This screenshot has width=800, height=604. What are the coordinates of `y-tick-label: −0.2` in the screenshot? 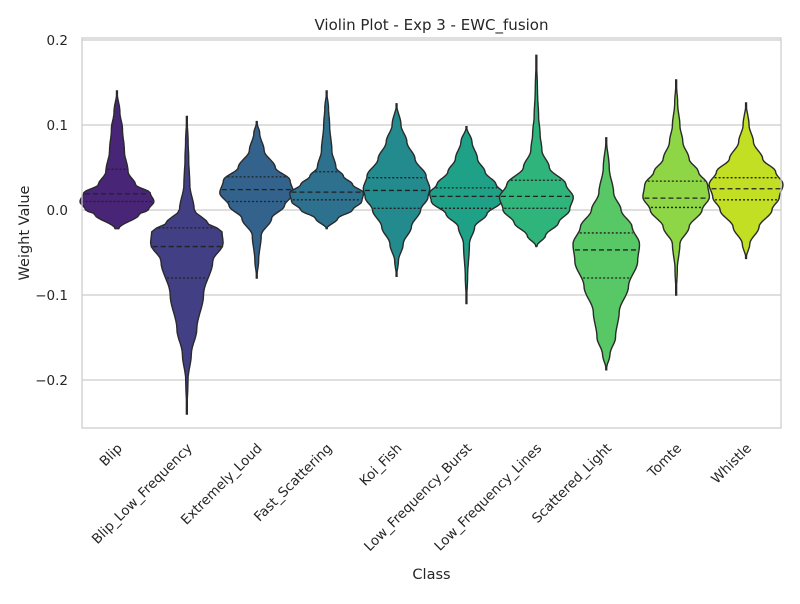 It's located at (51, 381).